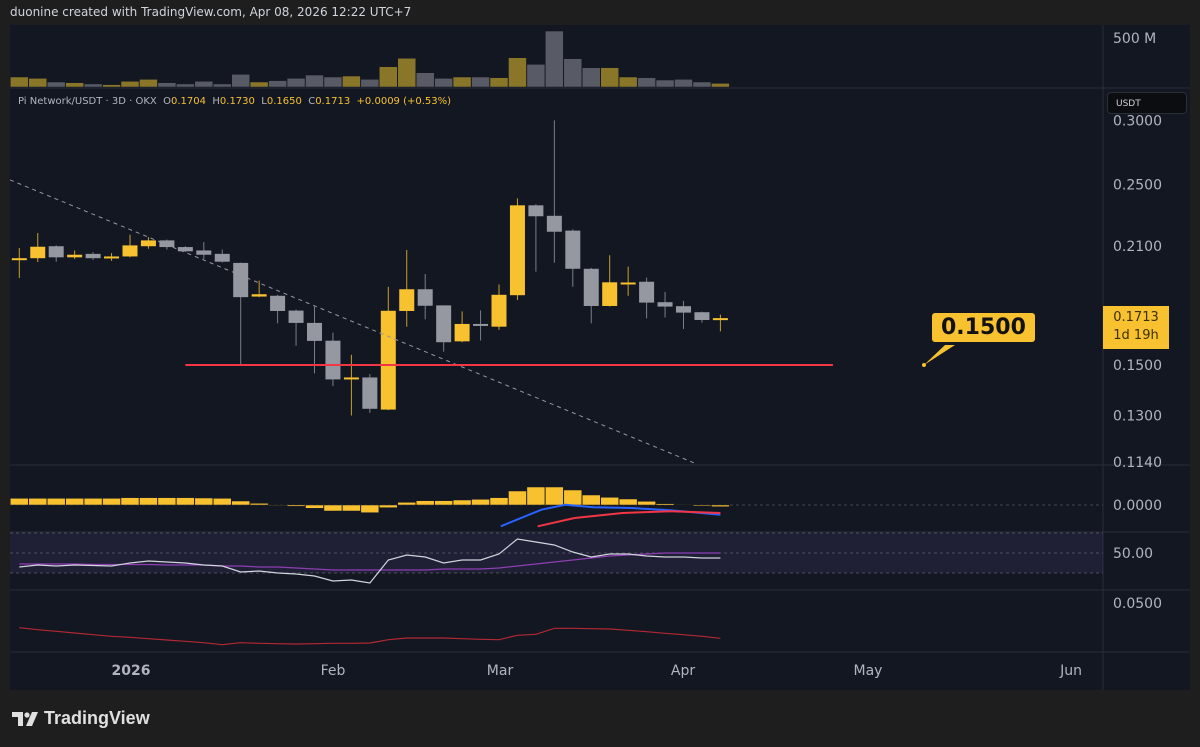 The image size is (1200, 747). Describe the element at coordinates (216, 101) in the screenshot. I see `high-label: H` at that location.